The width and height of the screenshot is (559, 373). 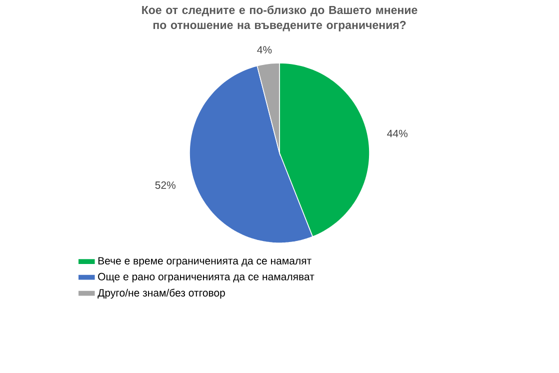 I want to click on data-label: 4%, so click(x=264, y=50).